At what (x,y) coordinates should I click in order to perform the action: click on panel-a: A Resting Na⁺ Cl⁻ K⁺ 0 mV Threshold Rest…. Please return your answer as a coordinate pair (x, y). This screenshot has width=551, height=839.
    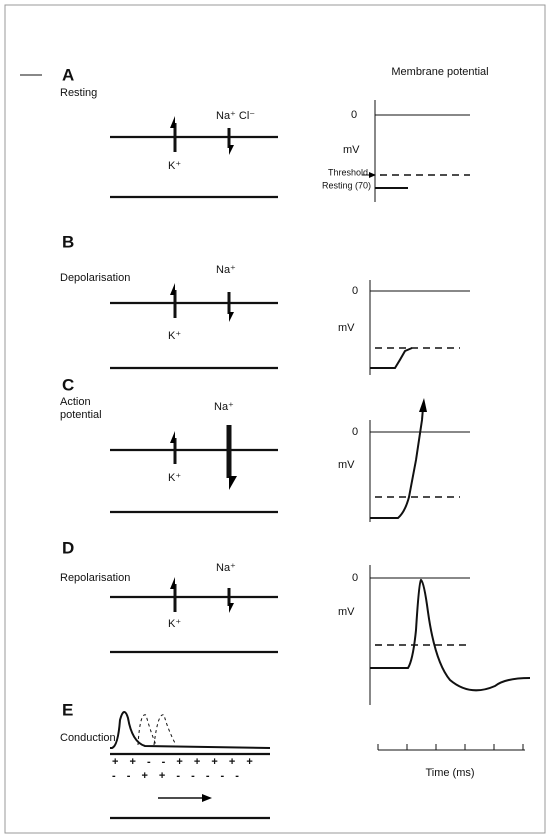
    Looking at the image, I should click on (265, 133).